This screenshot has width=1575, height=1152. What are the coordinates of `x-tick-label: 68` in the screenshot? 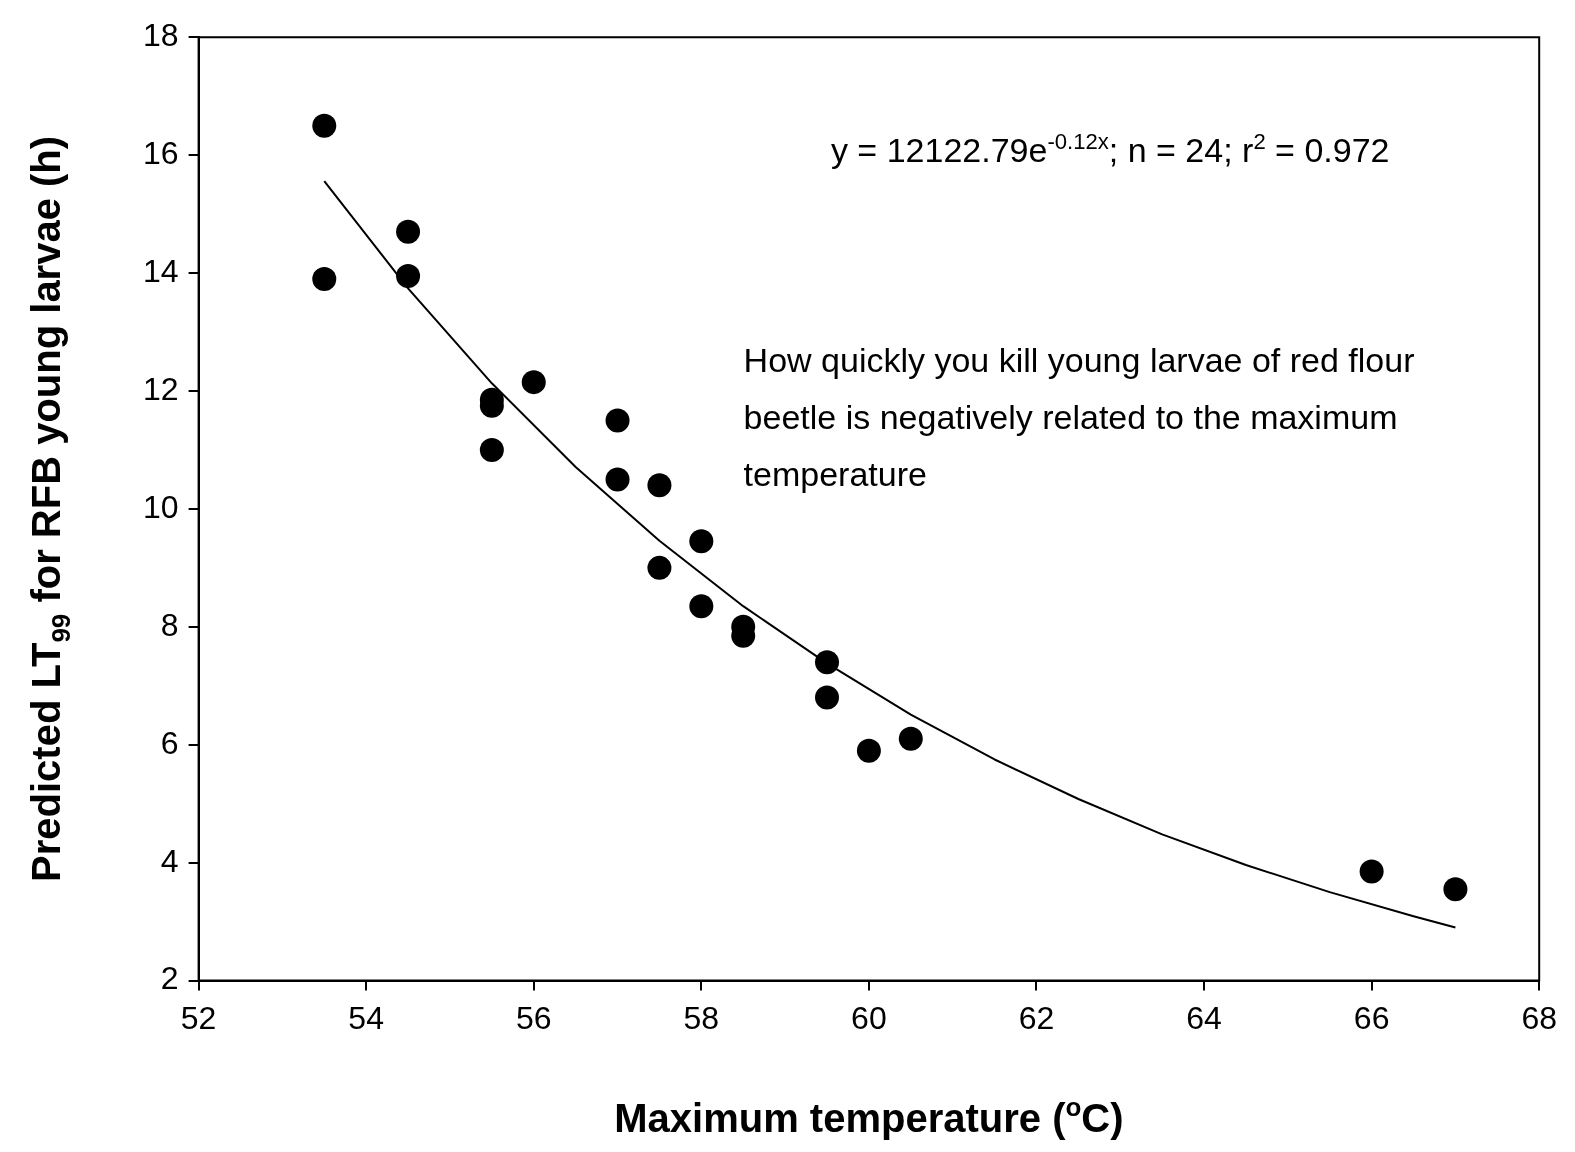 It's located at (1539, 1017).